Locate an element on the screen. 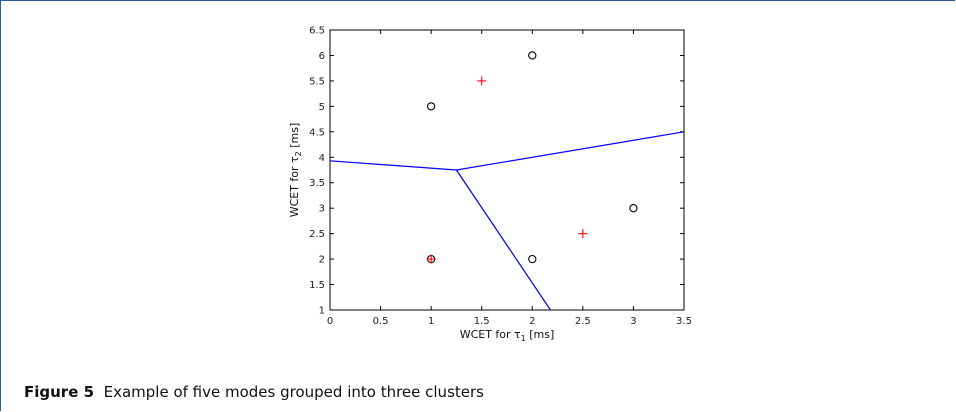  x-tick-label: 1 is located at coordinates (431, 321).